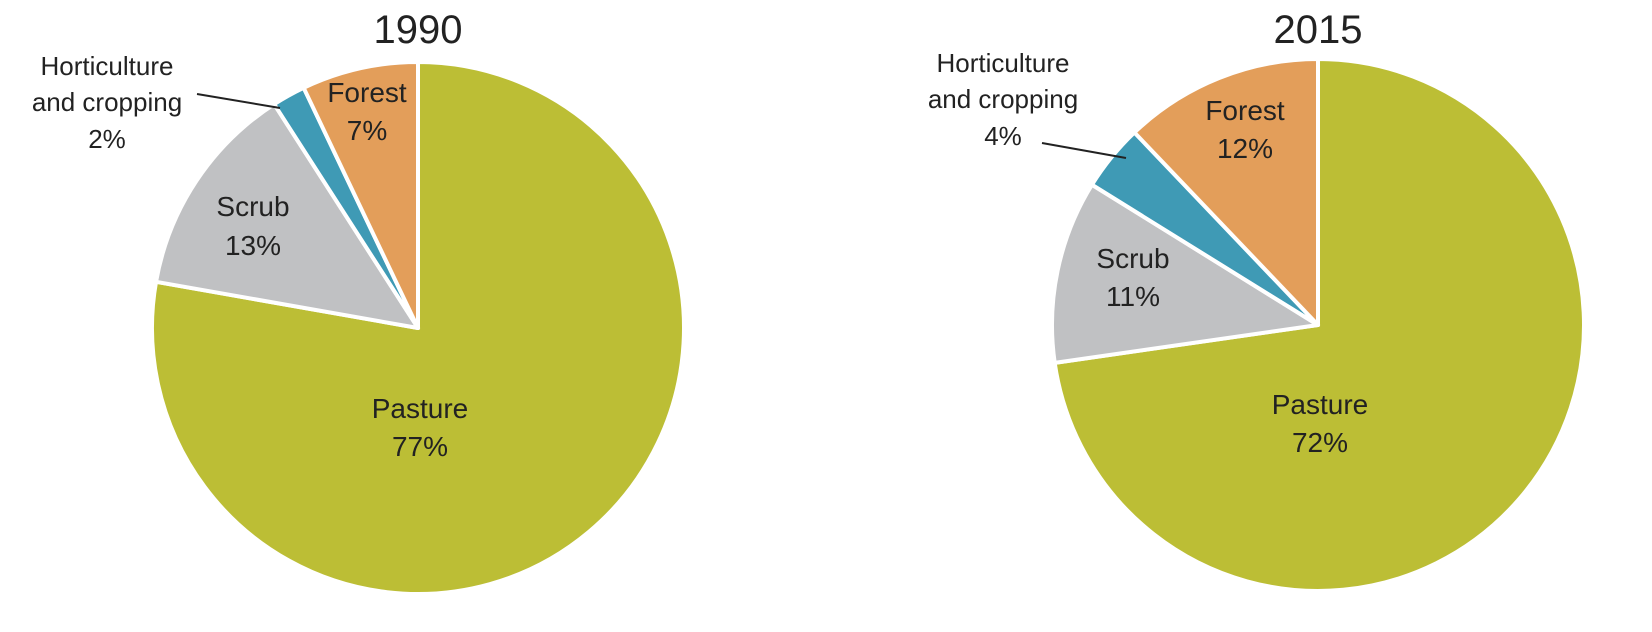 This screenshot has height=632, width=1652. What do you see at coordinates (1320, 442) in the screenshot?
I see `slice-value-pasture: 72%` at bounding box center [1320, 442].